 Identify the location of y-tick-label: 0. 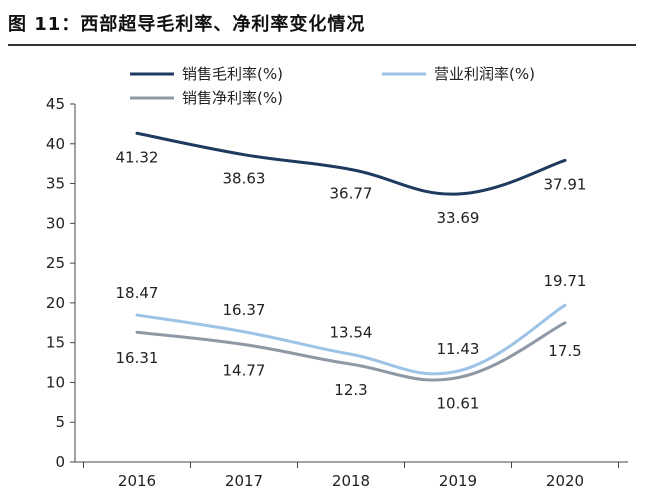
(60, 462).